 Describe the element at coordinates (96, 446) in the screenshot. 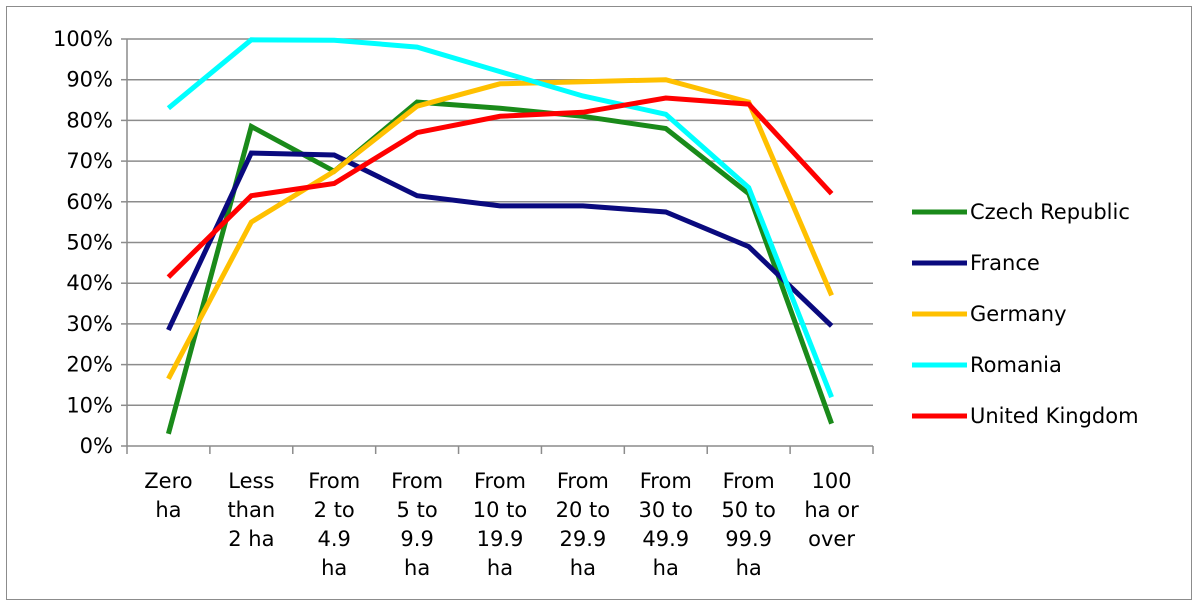

I see `y-tick-label: 0%` at that location.